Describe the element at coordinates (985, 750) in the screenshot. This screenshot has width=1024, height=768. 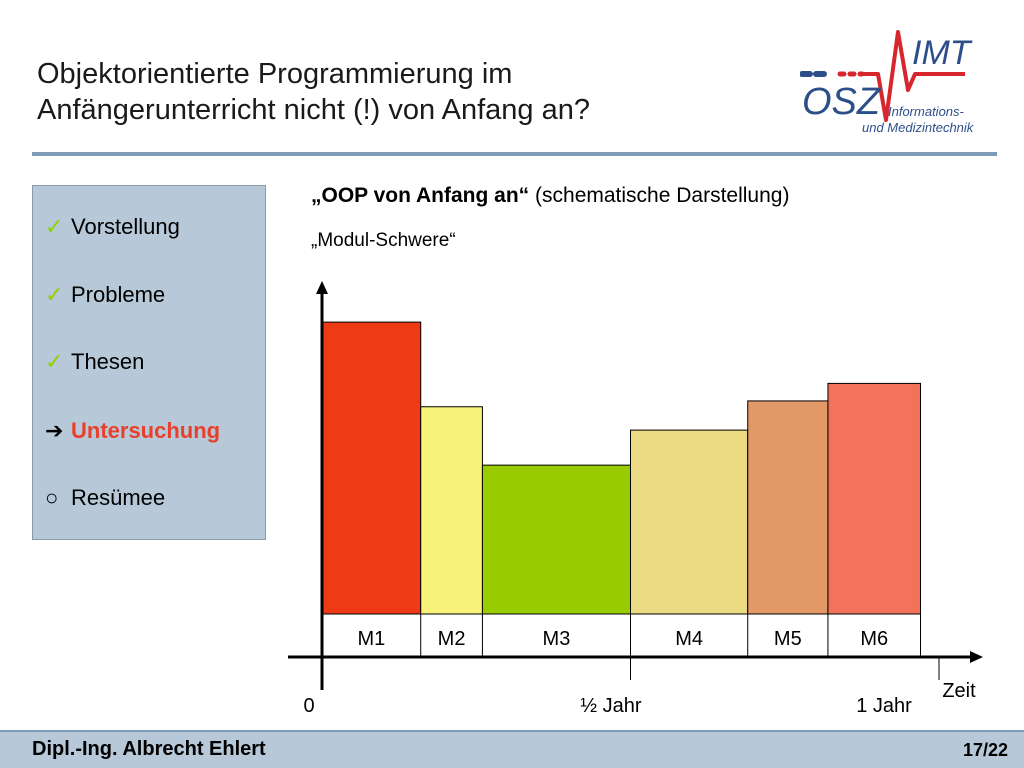
I see `page-number: 17/22` at that location.